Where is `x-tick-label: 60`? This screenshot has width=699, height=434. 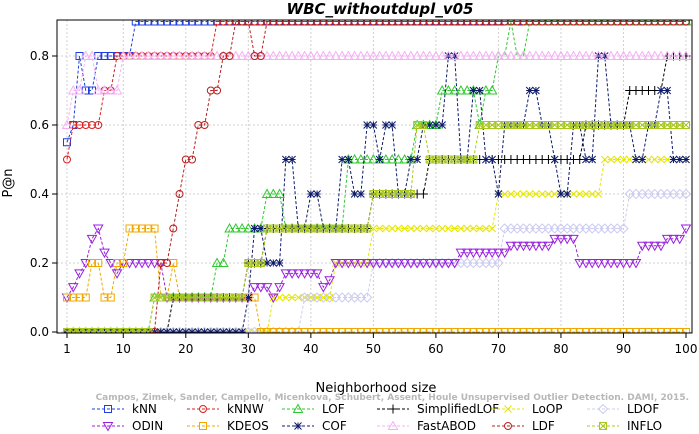
x-tick-label: 60 is located at coordinates (435, 349).